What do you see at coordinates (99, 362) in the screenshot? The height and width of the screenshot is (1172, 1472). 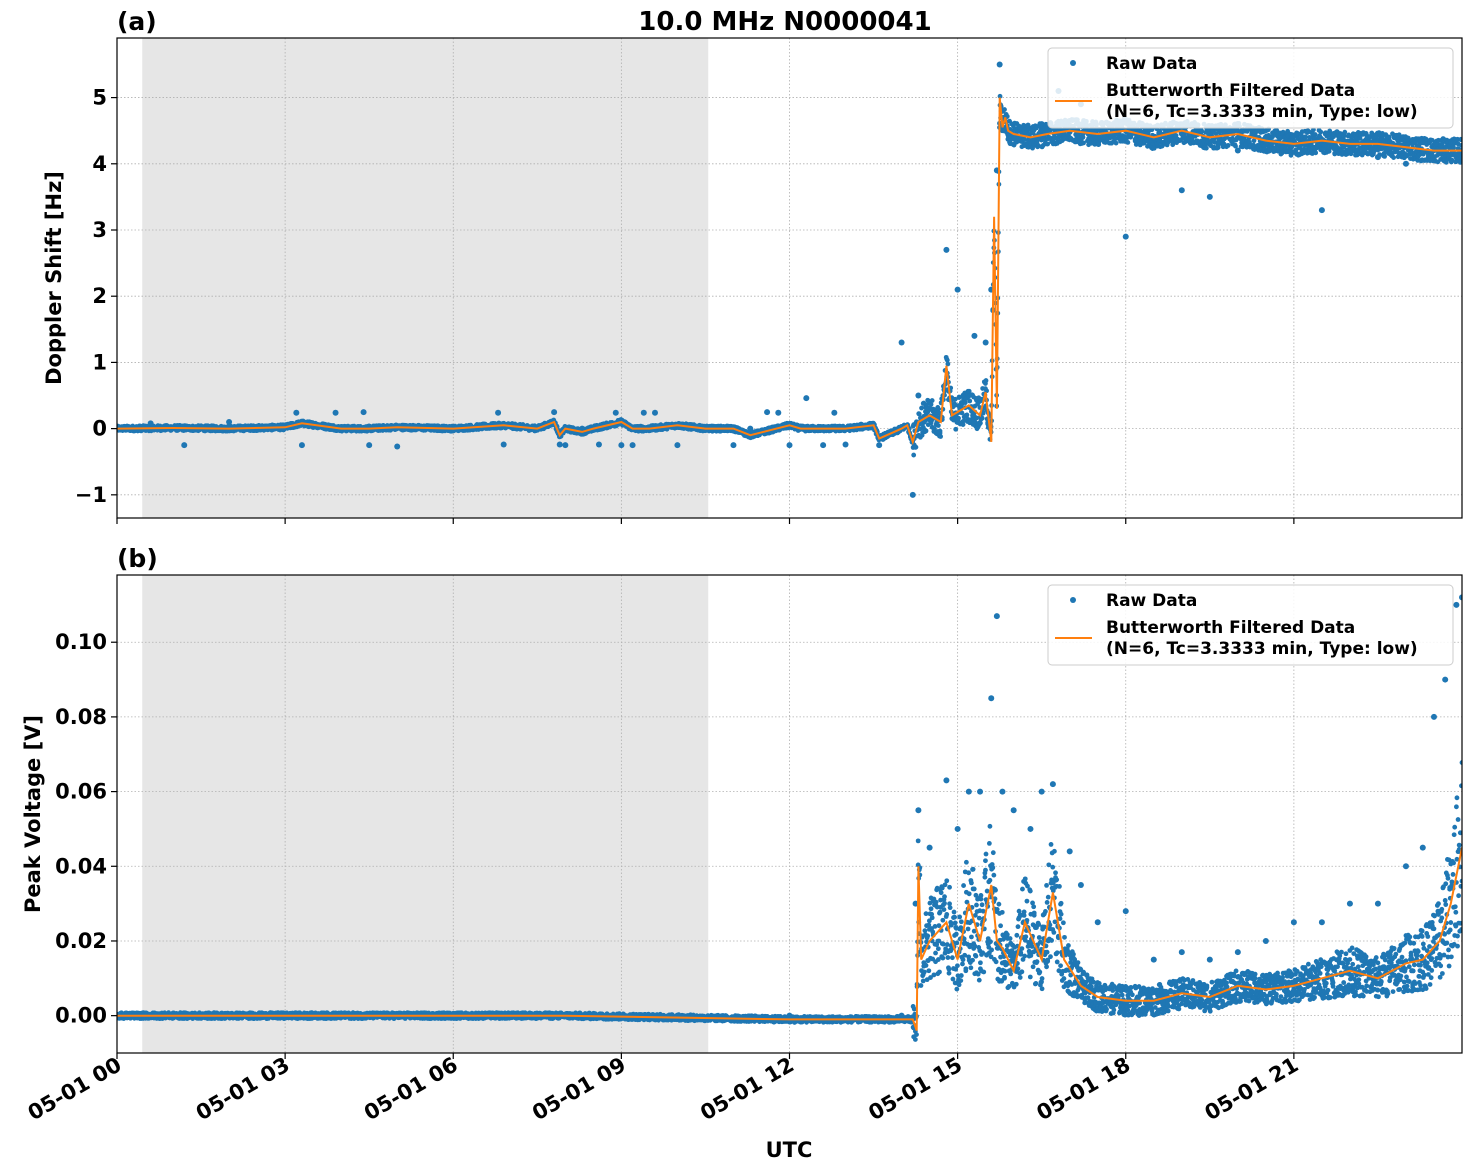 I see `y-tick-label: 1` at bounding box center [99, 362].